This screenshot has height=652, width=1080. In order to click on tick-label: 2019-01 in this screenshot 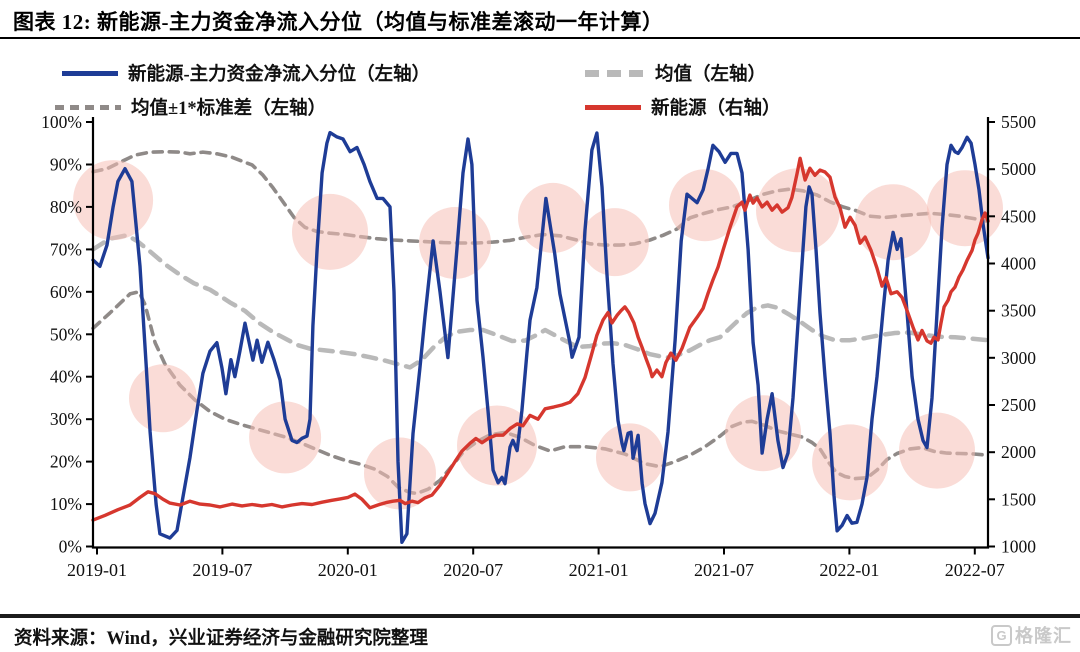, I will do `click(97, 570)`.